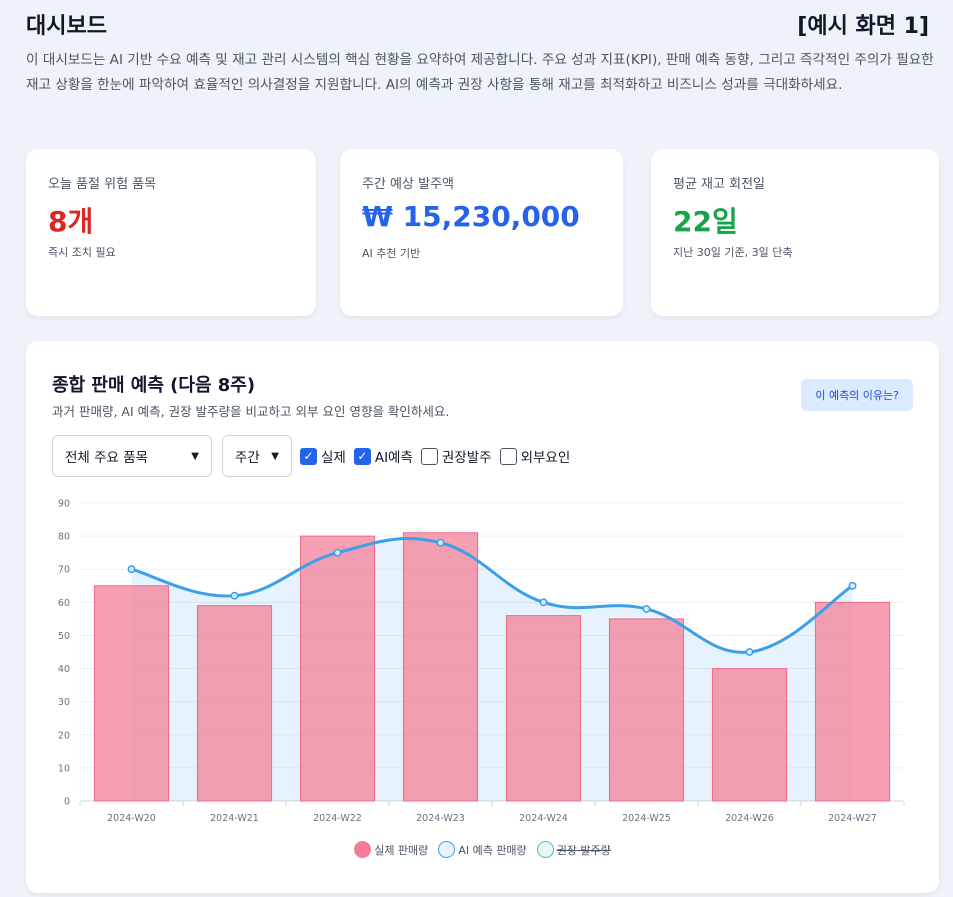 The height and width of the screenshot is (897, 953). What do you see at coordinates (719, 184) in the screenshot?
I see `kpi-label: 평균 재고 회전일` at bounding box center [719, 184].